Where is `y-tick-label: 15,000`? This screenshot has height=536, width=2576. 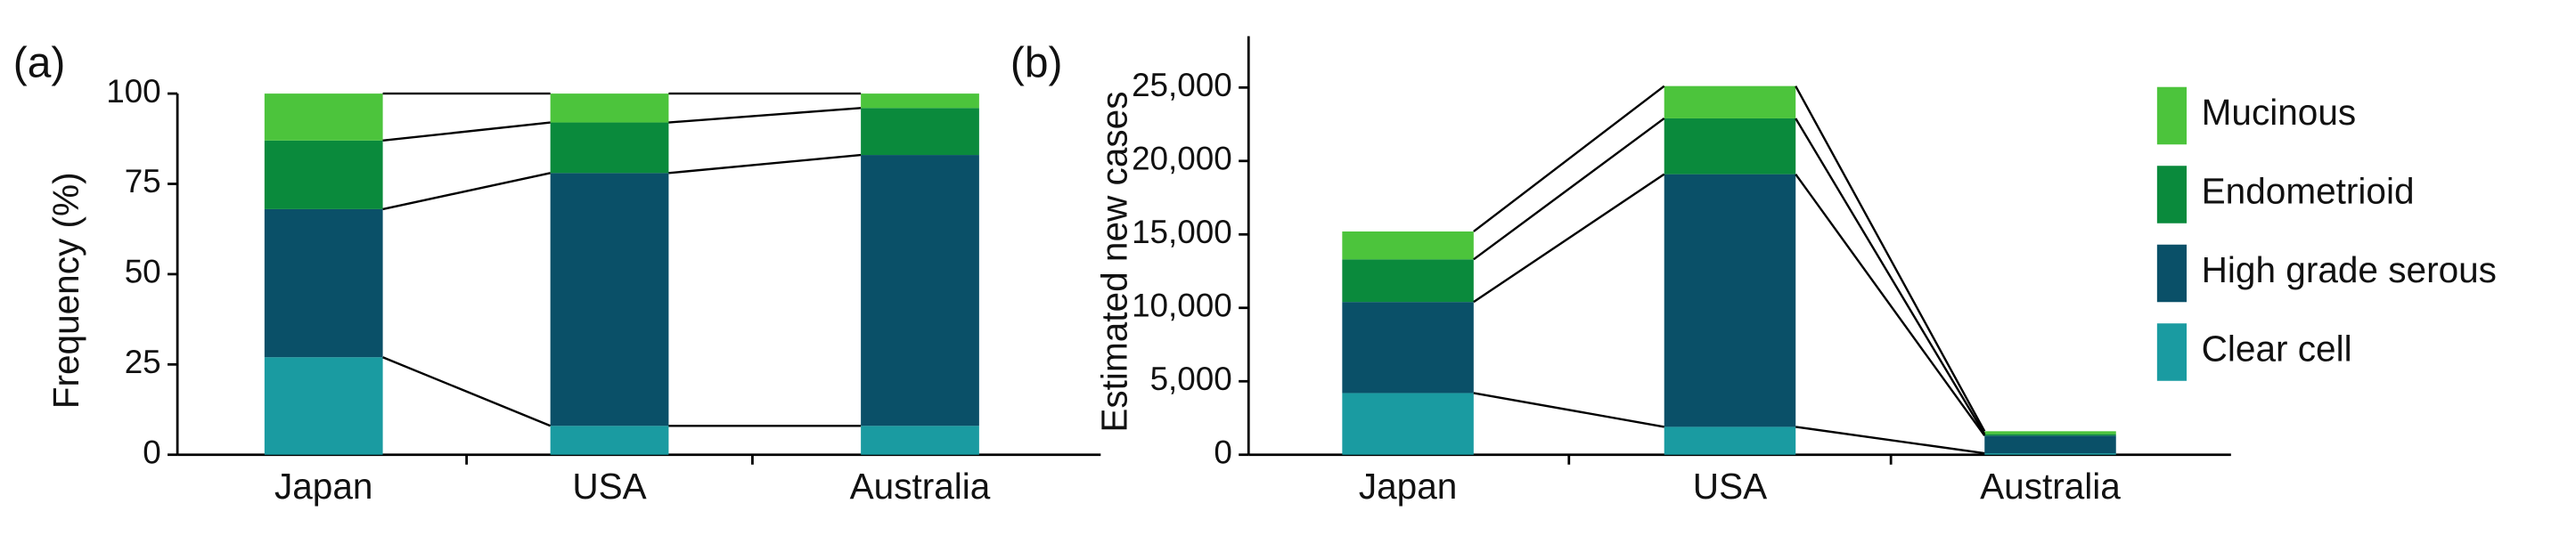
y-tick-label: 15,000 is located at coordinates (1182, 232).